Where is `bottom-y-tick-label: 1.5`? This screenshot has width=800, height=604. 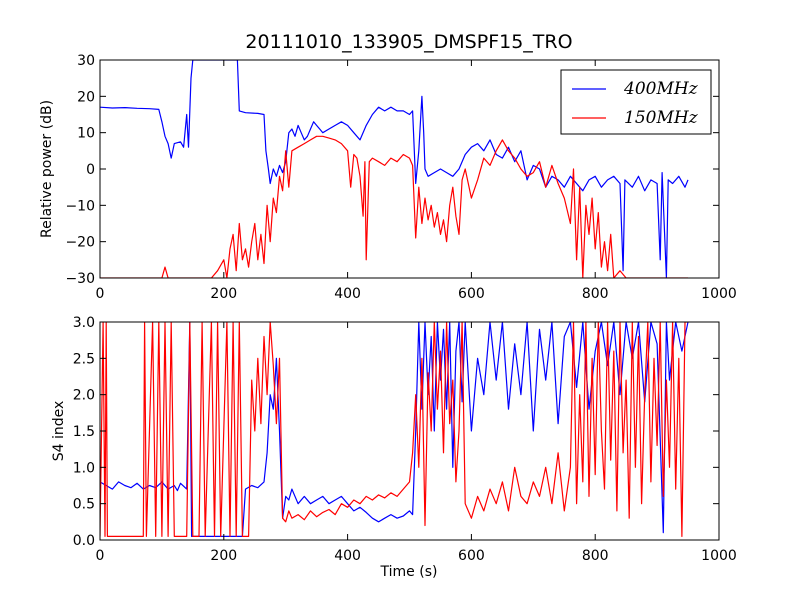 bottom-y-tick-label: 1.5 is located at coordinates (84, 432).